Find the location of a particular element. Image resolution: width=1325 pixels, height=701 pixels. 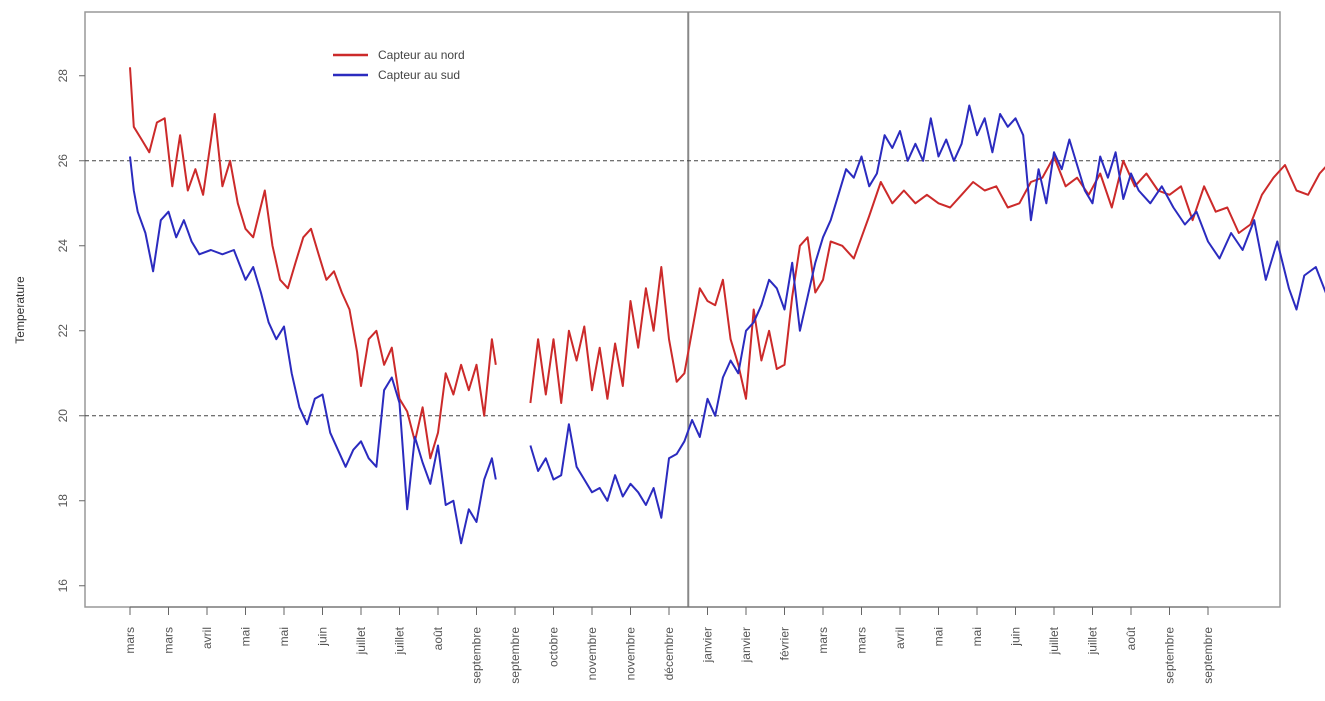

y-tick-label: 16 is located at coordinates (63, 586).